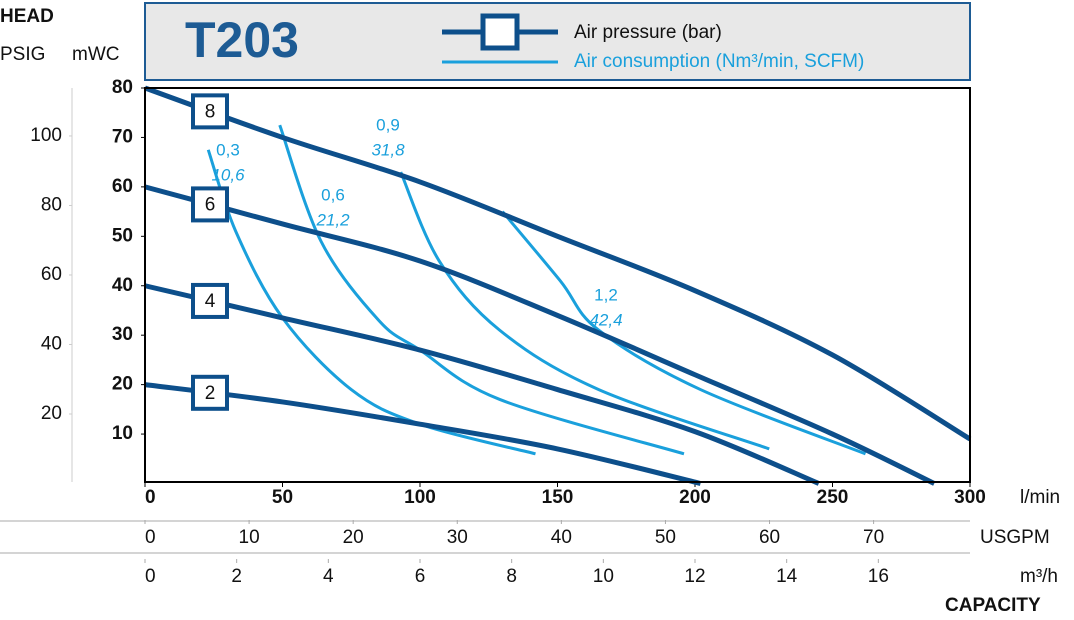  Describe the element at coordinates (420, 576) in the screenshot. I see `x2-tick-label: 6` at that location.